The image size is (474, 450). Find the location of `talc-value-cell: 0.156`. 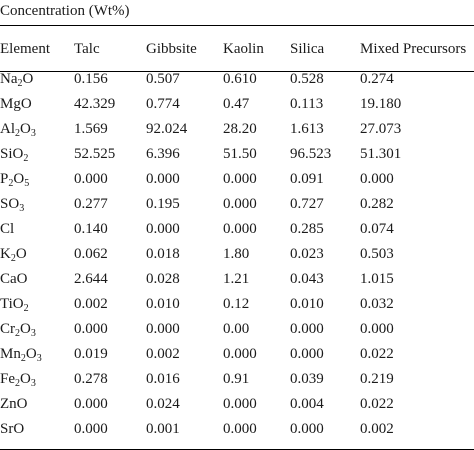

talc-value-cell: 0.156 is located at coordinates (91, 79).